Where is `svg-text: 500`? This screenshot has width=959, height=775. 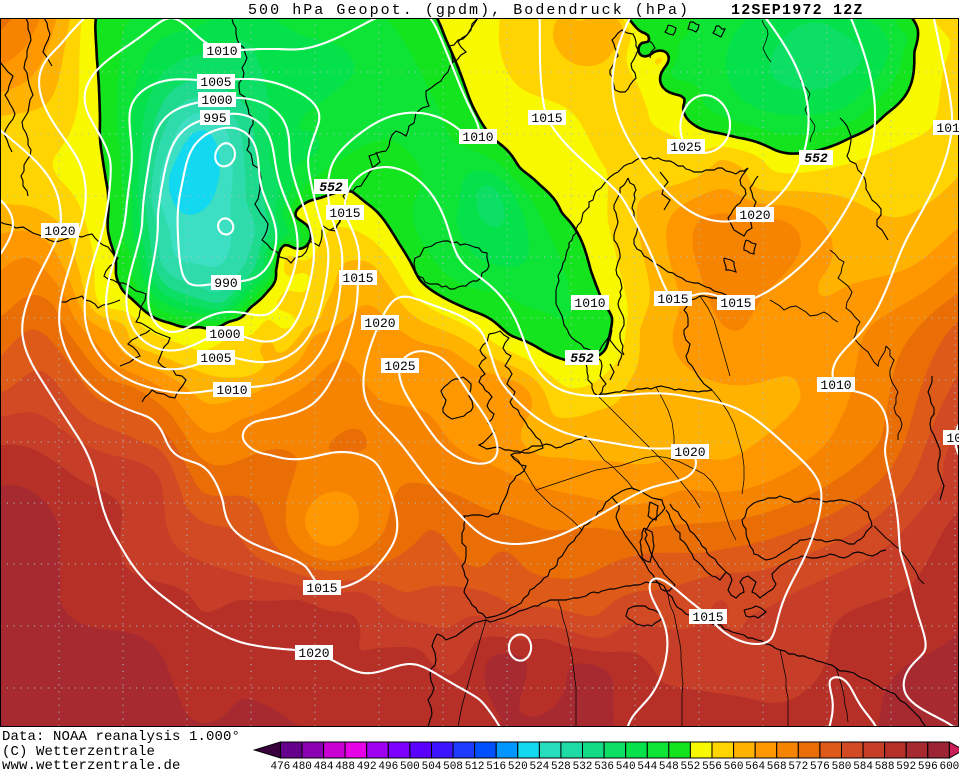
svg-text: 500 is located at coordinates (410, 765).